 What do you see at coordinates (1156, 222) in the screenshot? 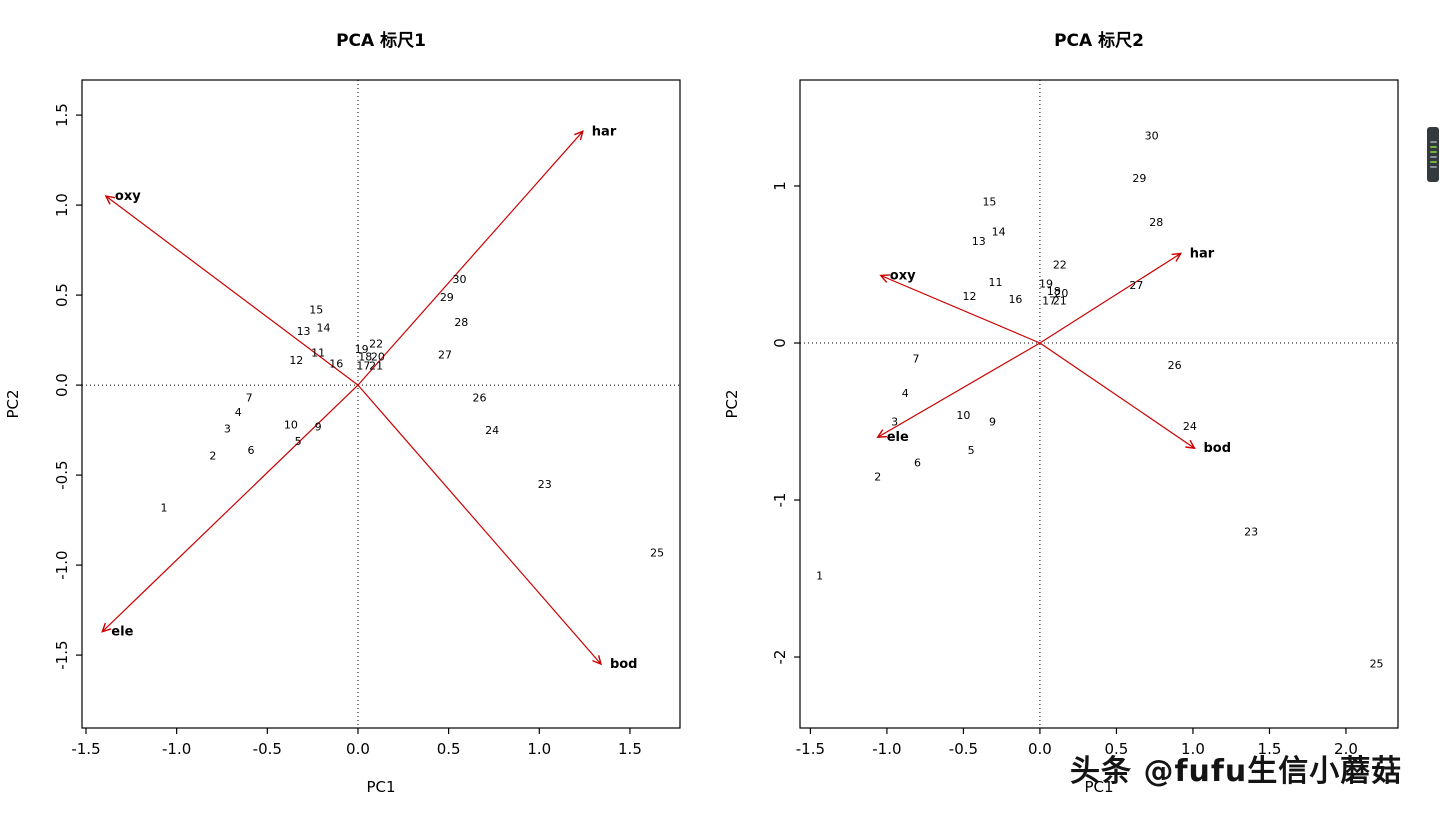
I see `site-point-28: 28` at bounding box center [1156, 222].